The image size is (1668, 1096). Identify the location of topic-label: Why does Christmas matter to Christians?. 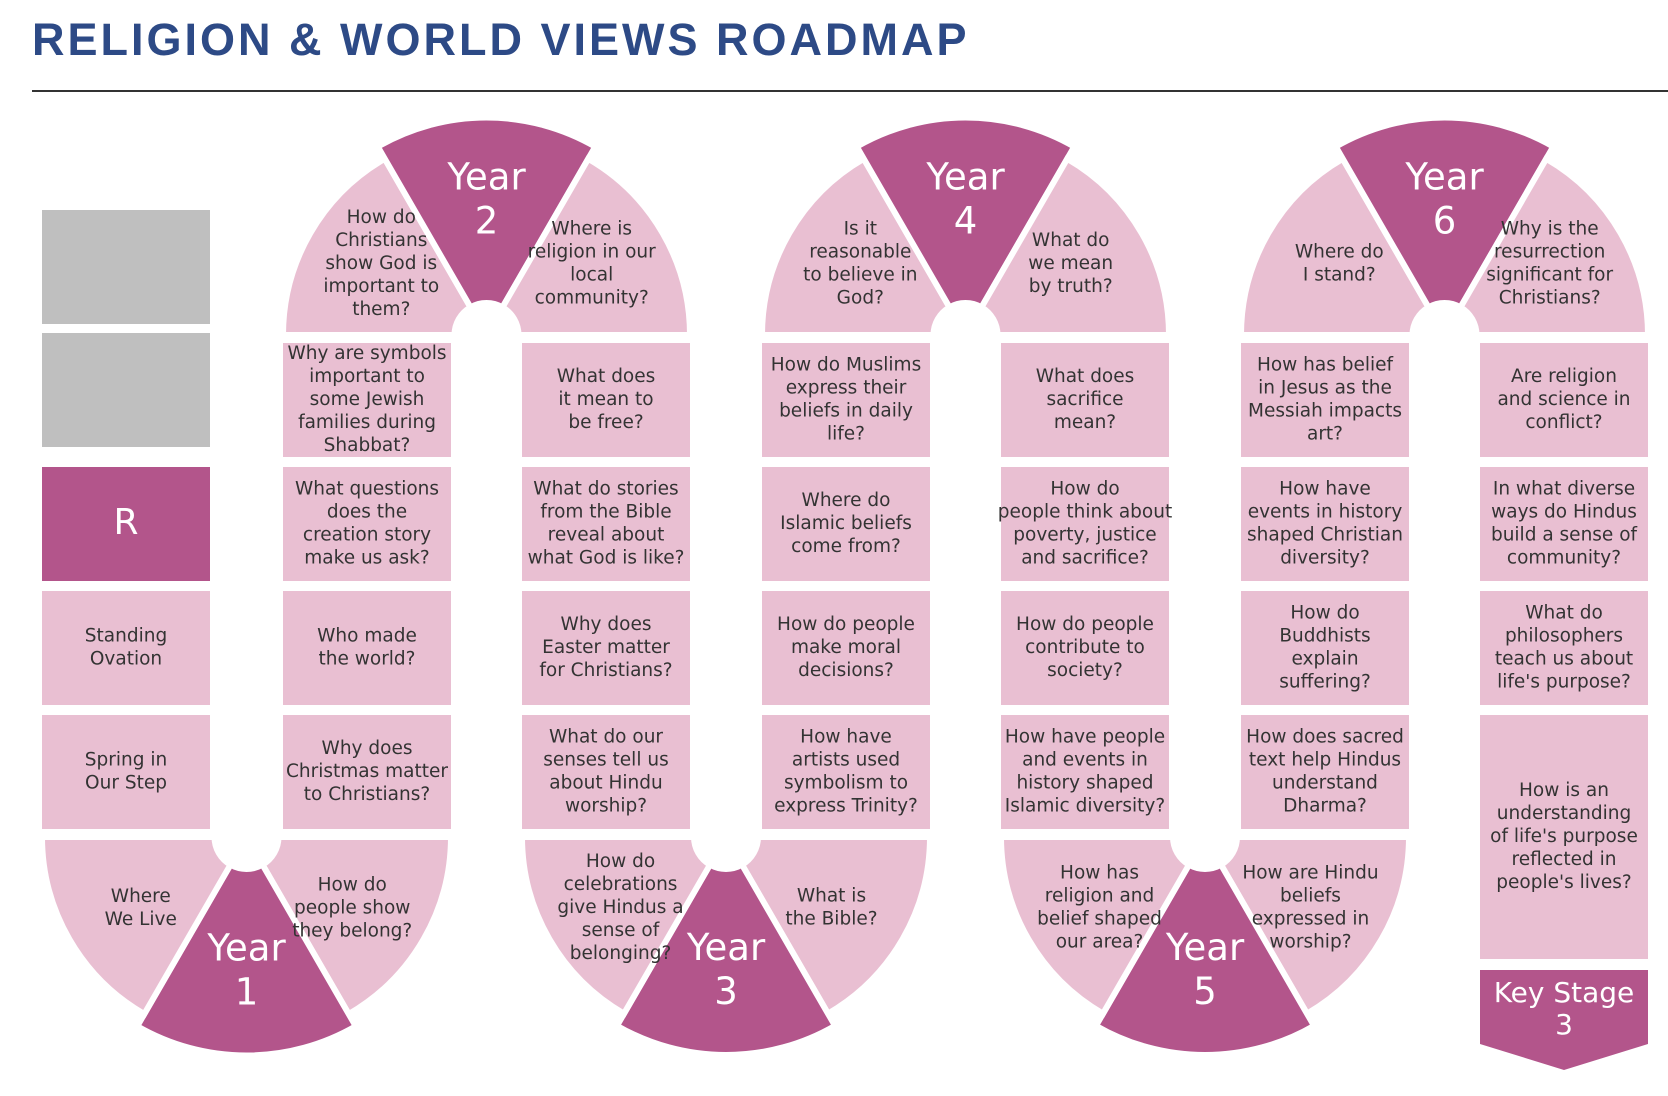
(367, 771).